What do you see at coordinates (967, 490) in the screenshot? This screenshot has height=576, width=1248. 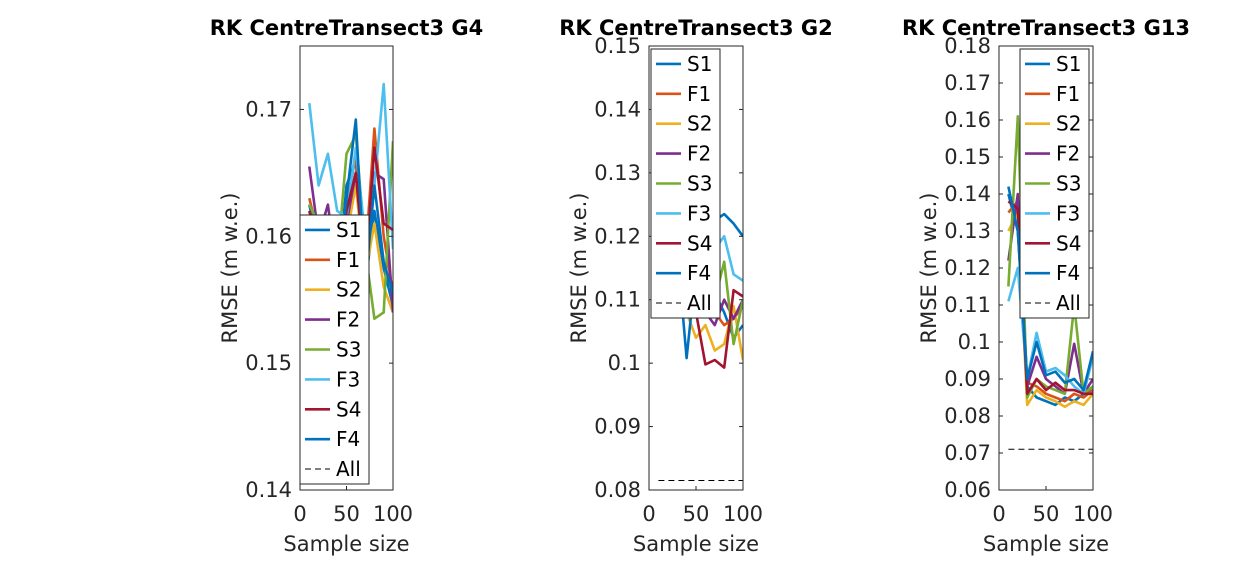 I see `y-tick-label: 0.06` at bounding box center [967, 490].